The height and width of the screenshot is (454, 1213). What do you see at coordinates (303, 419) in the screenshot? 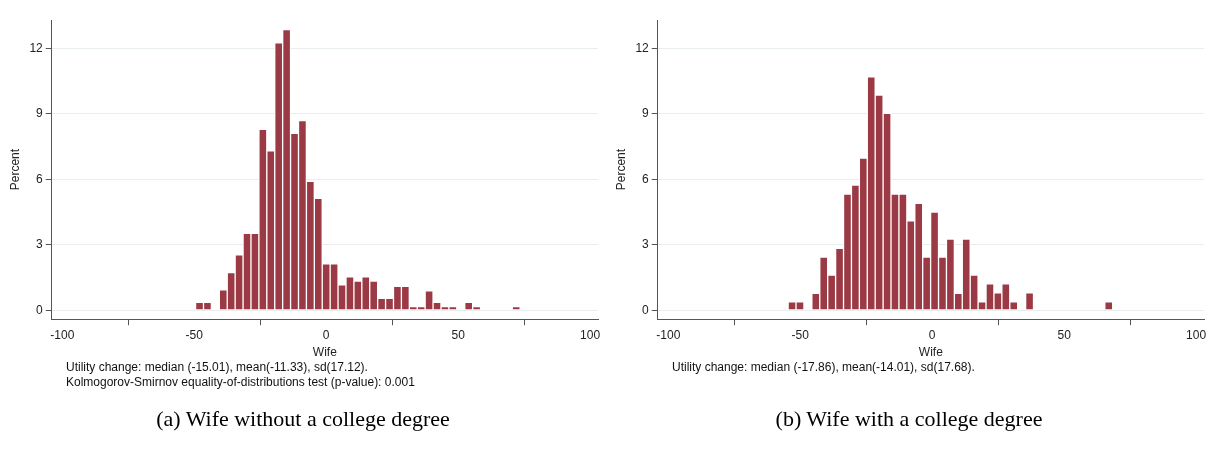
I see `text: (a) Wife without a college degree` at bounding box center [303, 419].